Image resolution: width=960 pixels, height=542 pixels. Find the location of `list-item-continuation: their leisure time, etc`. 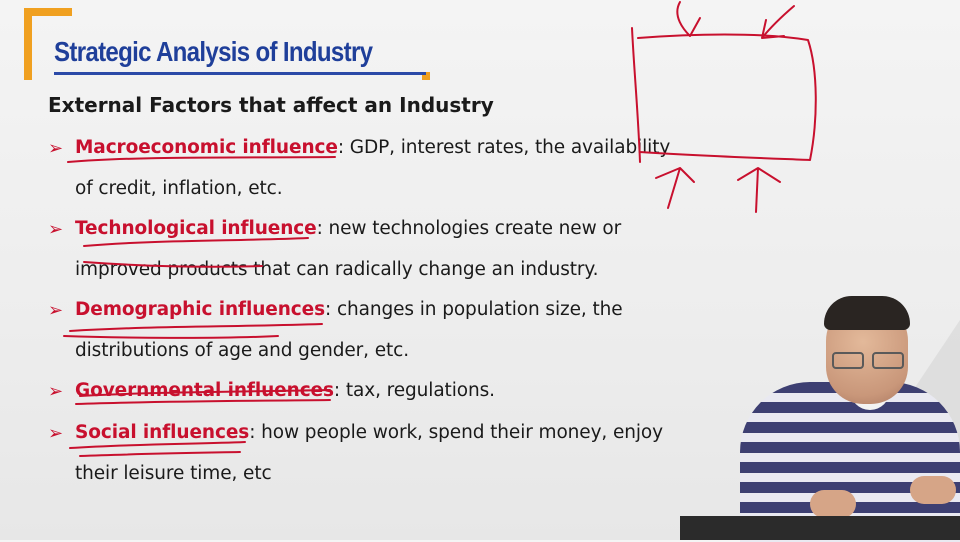

list-item-continuation: their leisure time, etc is located at coordinates (173, 473).